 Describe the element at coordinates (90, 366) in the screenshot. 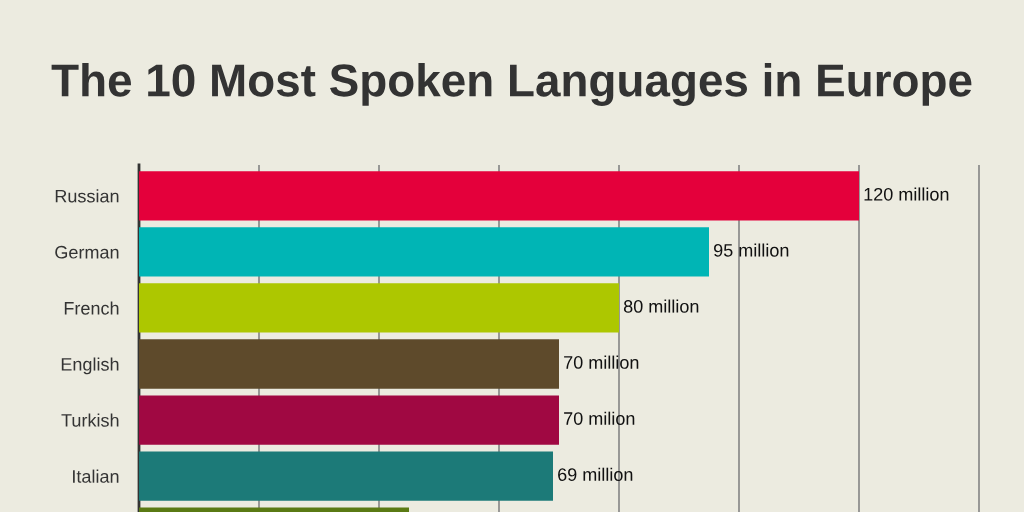

I see `y-tick-label: English` at that location.